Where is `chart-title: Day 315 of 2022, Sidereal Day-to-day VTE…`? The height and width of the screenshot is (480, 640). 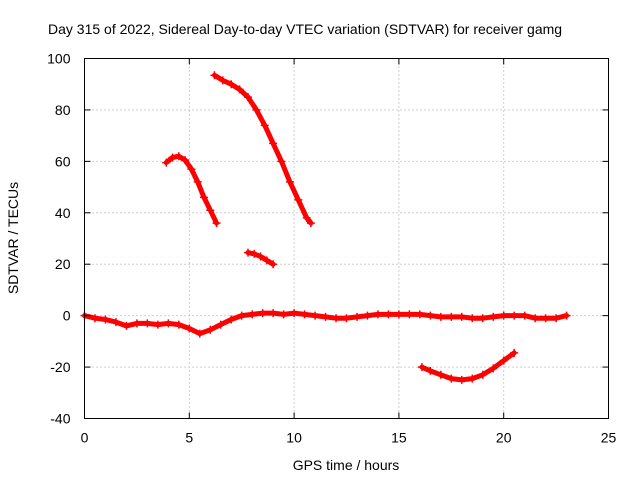
chart-title: Day 315 of 2022, Sidereal Day-to-day VTE… is located at coordinates (305, 29).